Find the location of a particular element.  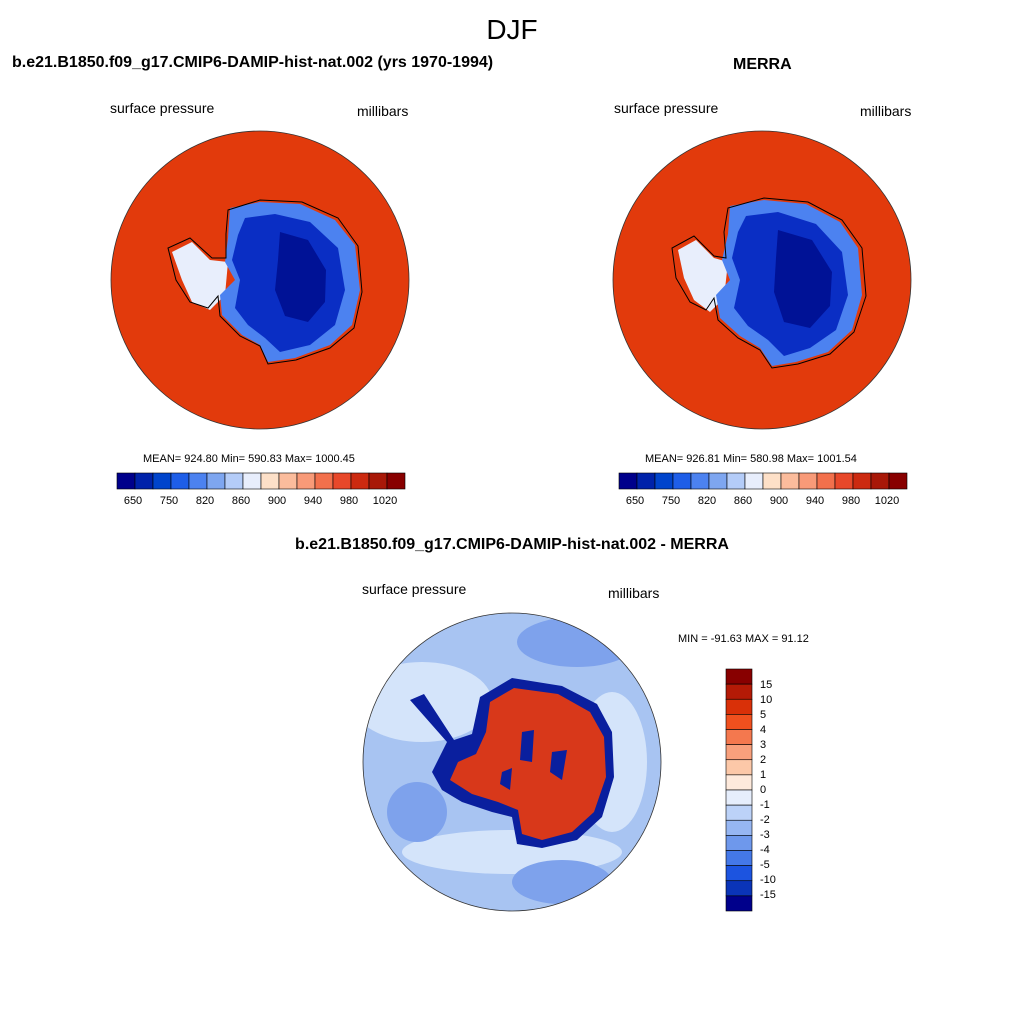

diff-cbar-tick: 10 is located at coordinates (766, 700).